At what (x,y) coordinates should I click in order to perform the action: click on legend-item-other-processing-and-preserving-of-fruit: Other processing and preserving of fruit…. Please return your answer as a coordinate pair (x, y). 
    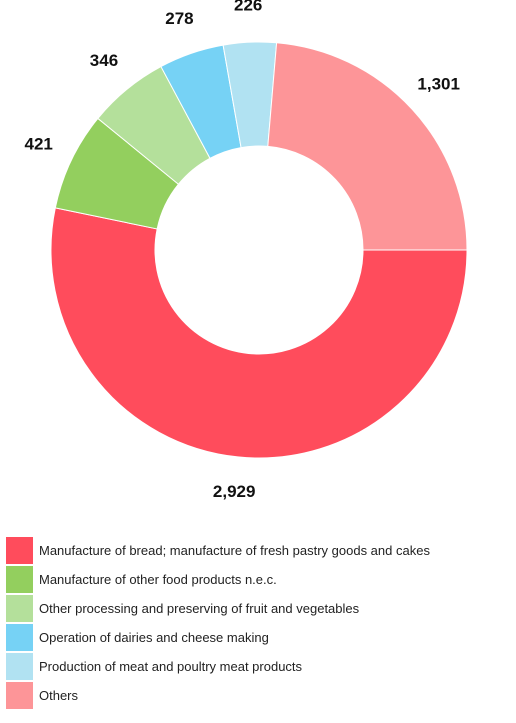
    Looking at the image, I should click on (218, 608).